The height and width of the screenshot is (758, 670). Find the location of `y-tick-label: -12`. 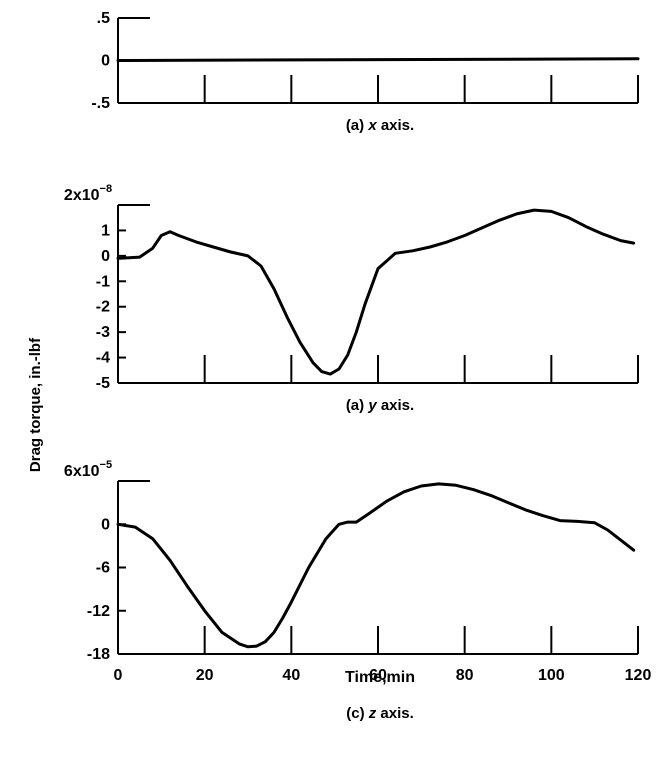

y-tick-label: -12 is located at coordinates (98, 611).